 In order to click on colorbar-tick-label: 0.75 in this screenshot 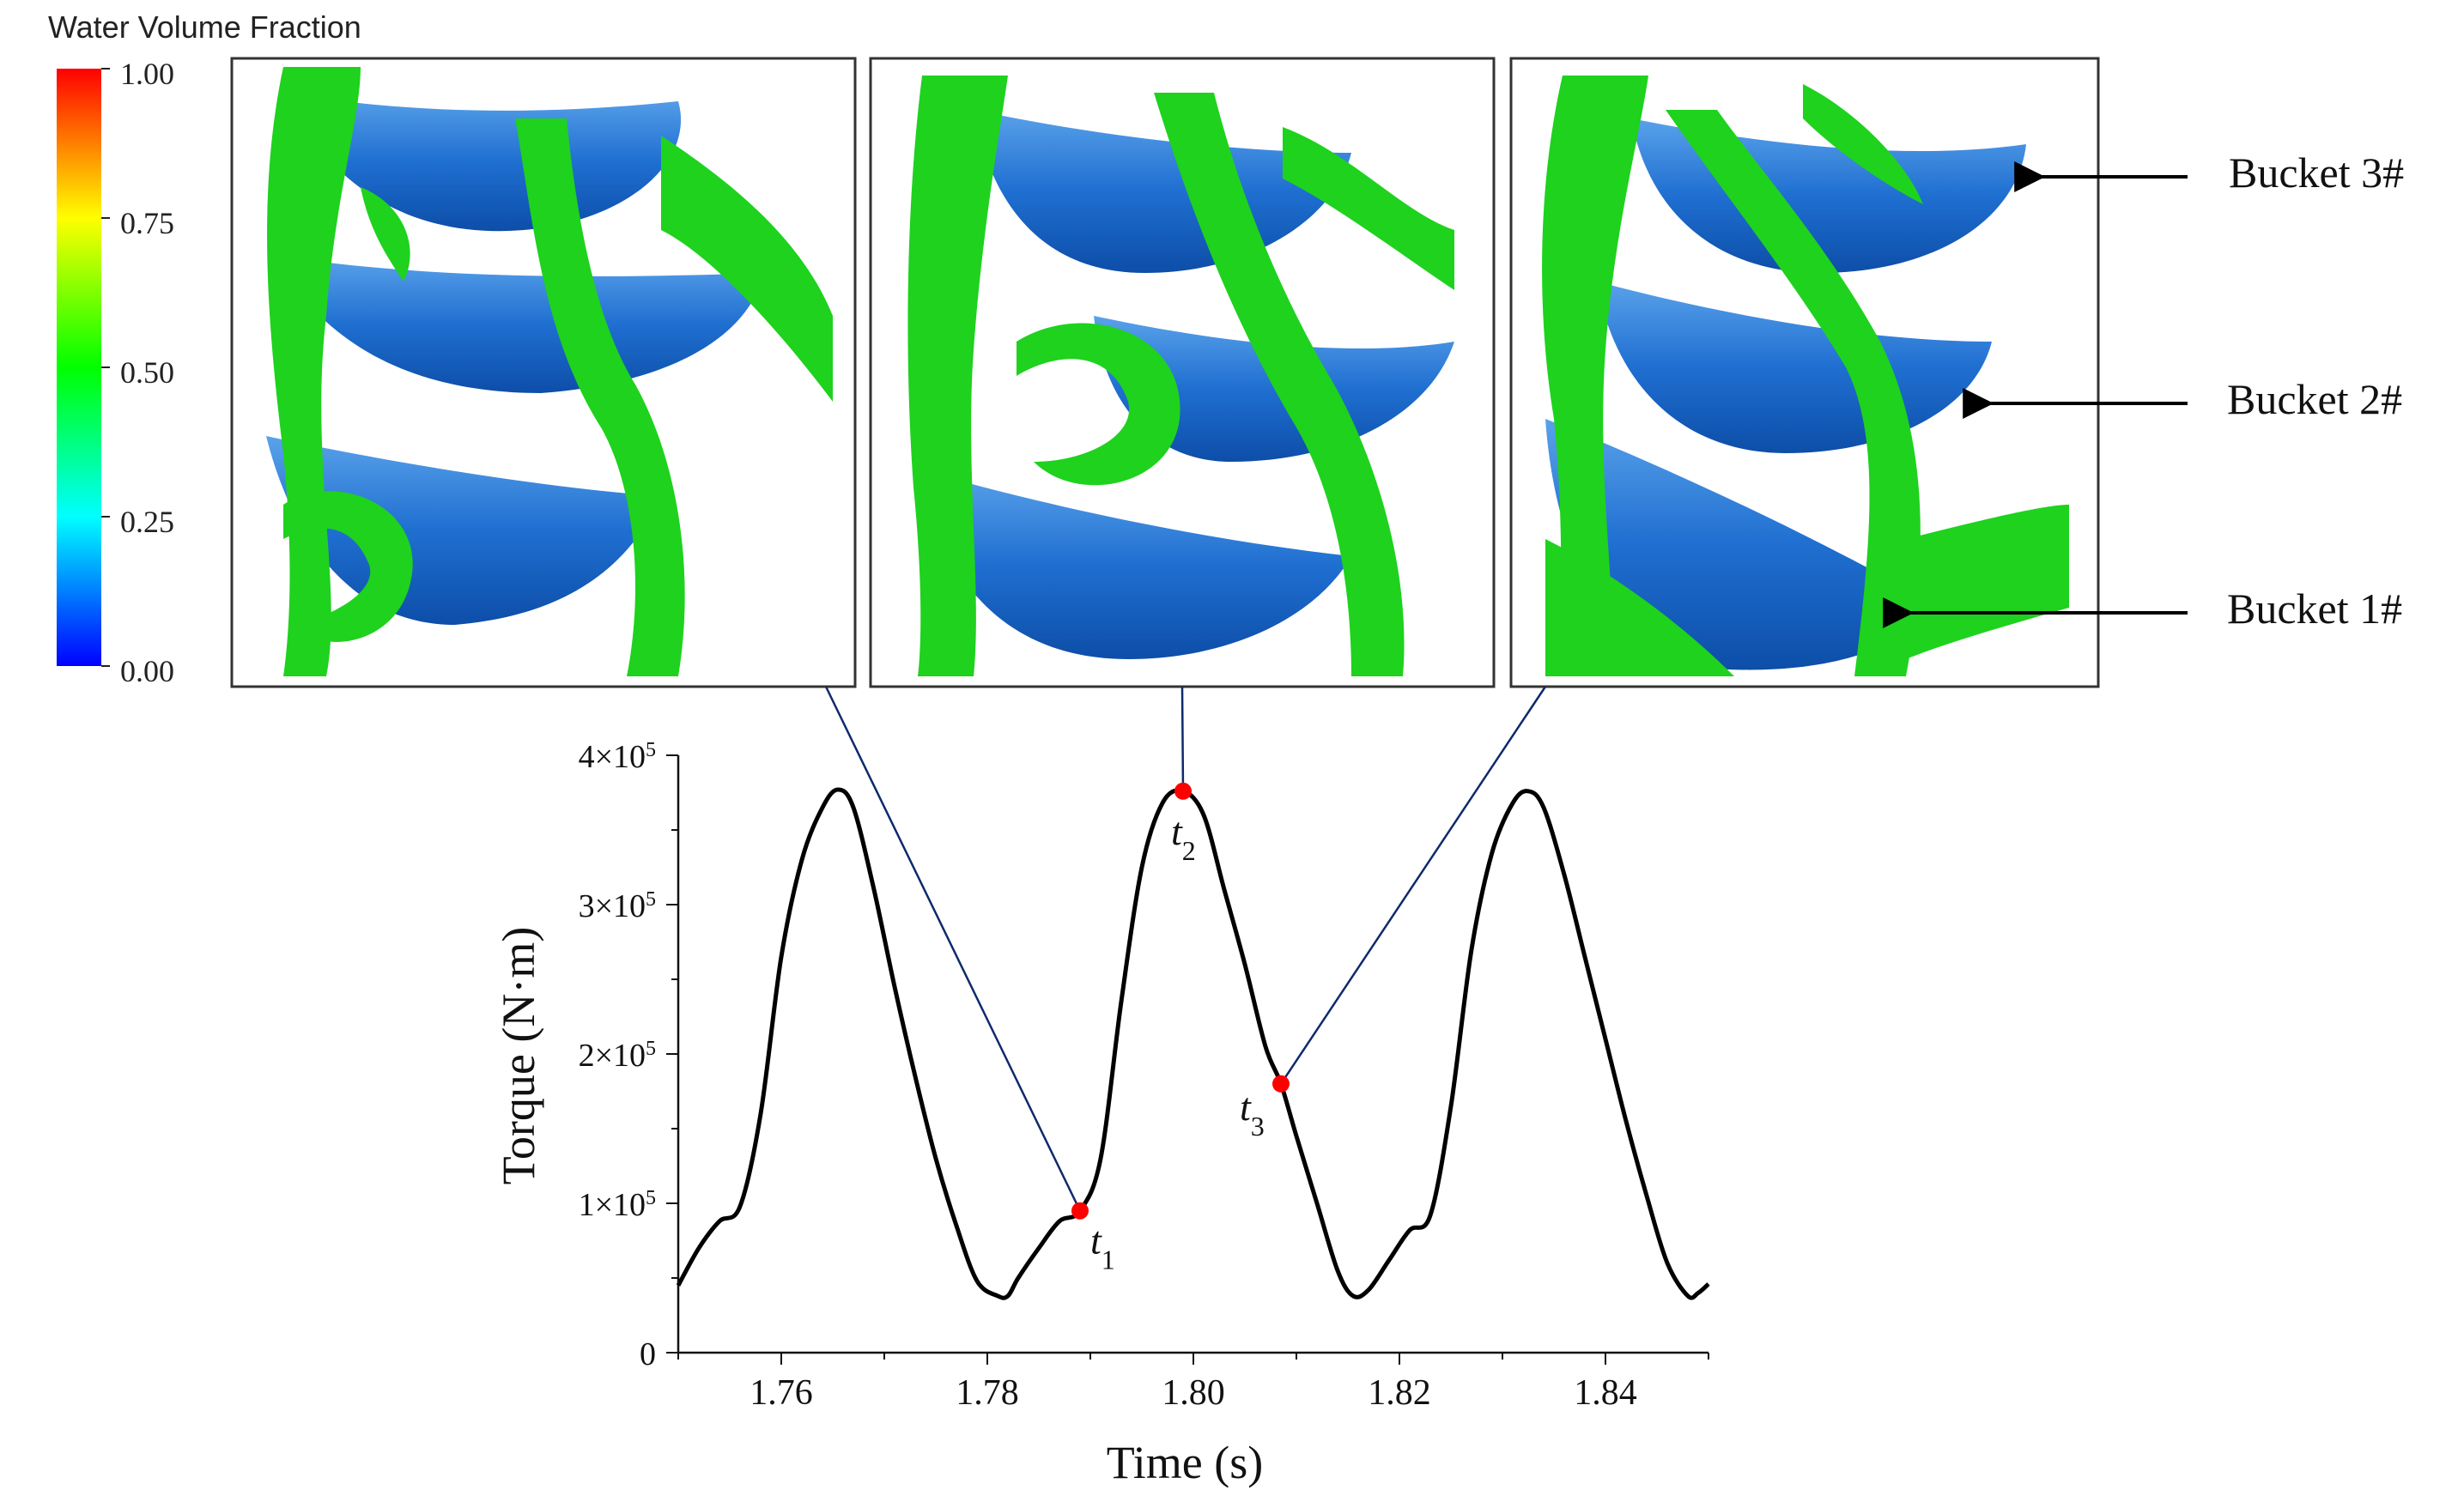, I will do `click(147, 223)`.